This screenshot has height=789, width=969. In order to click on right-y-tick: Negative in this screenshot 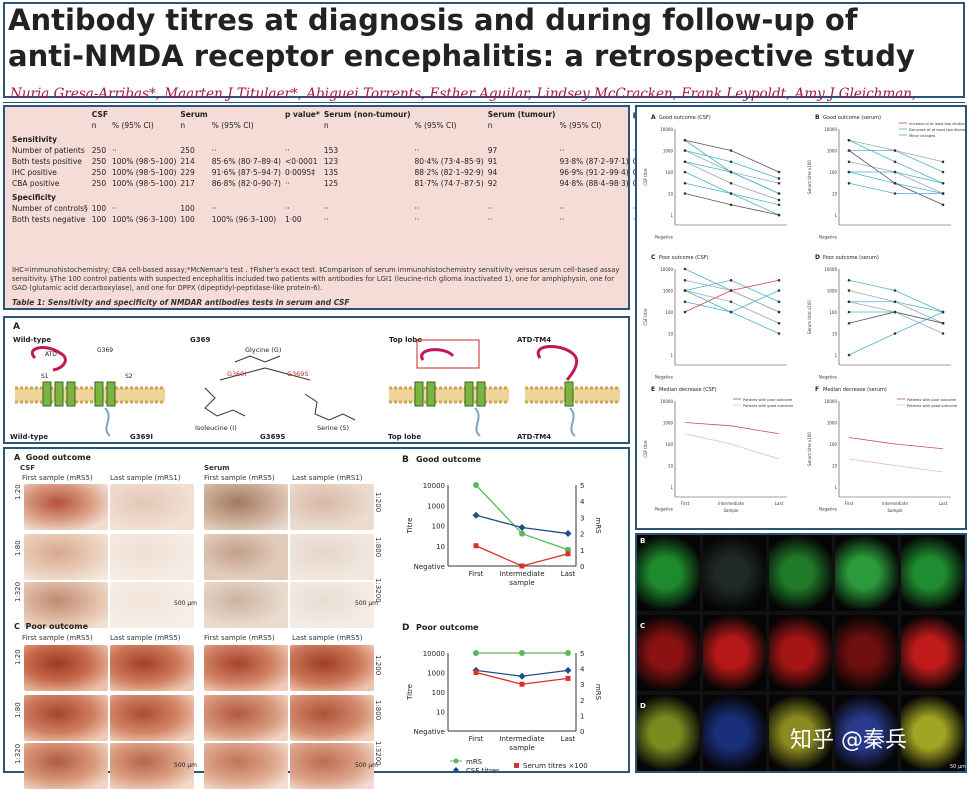, I will do `click(828, 509)`.